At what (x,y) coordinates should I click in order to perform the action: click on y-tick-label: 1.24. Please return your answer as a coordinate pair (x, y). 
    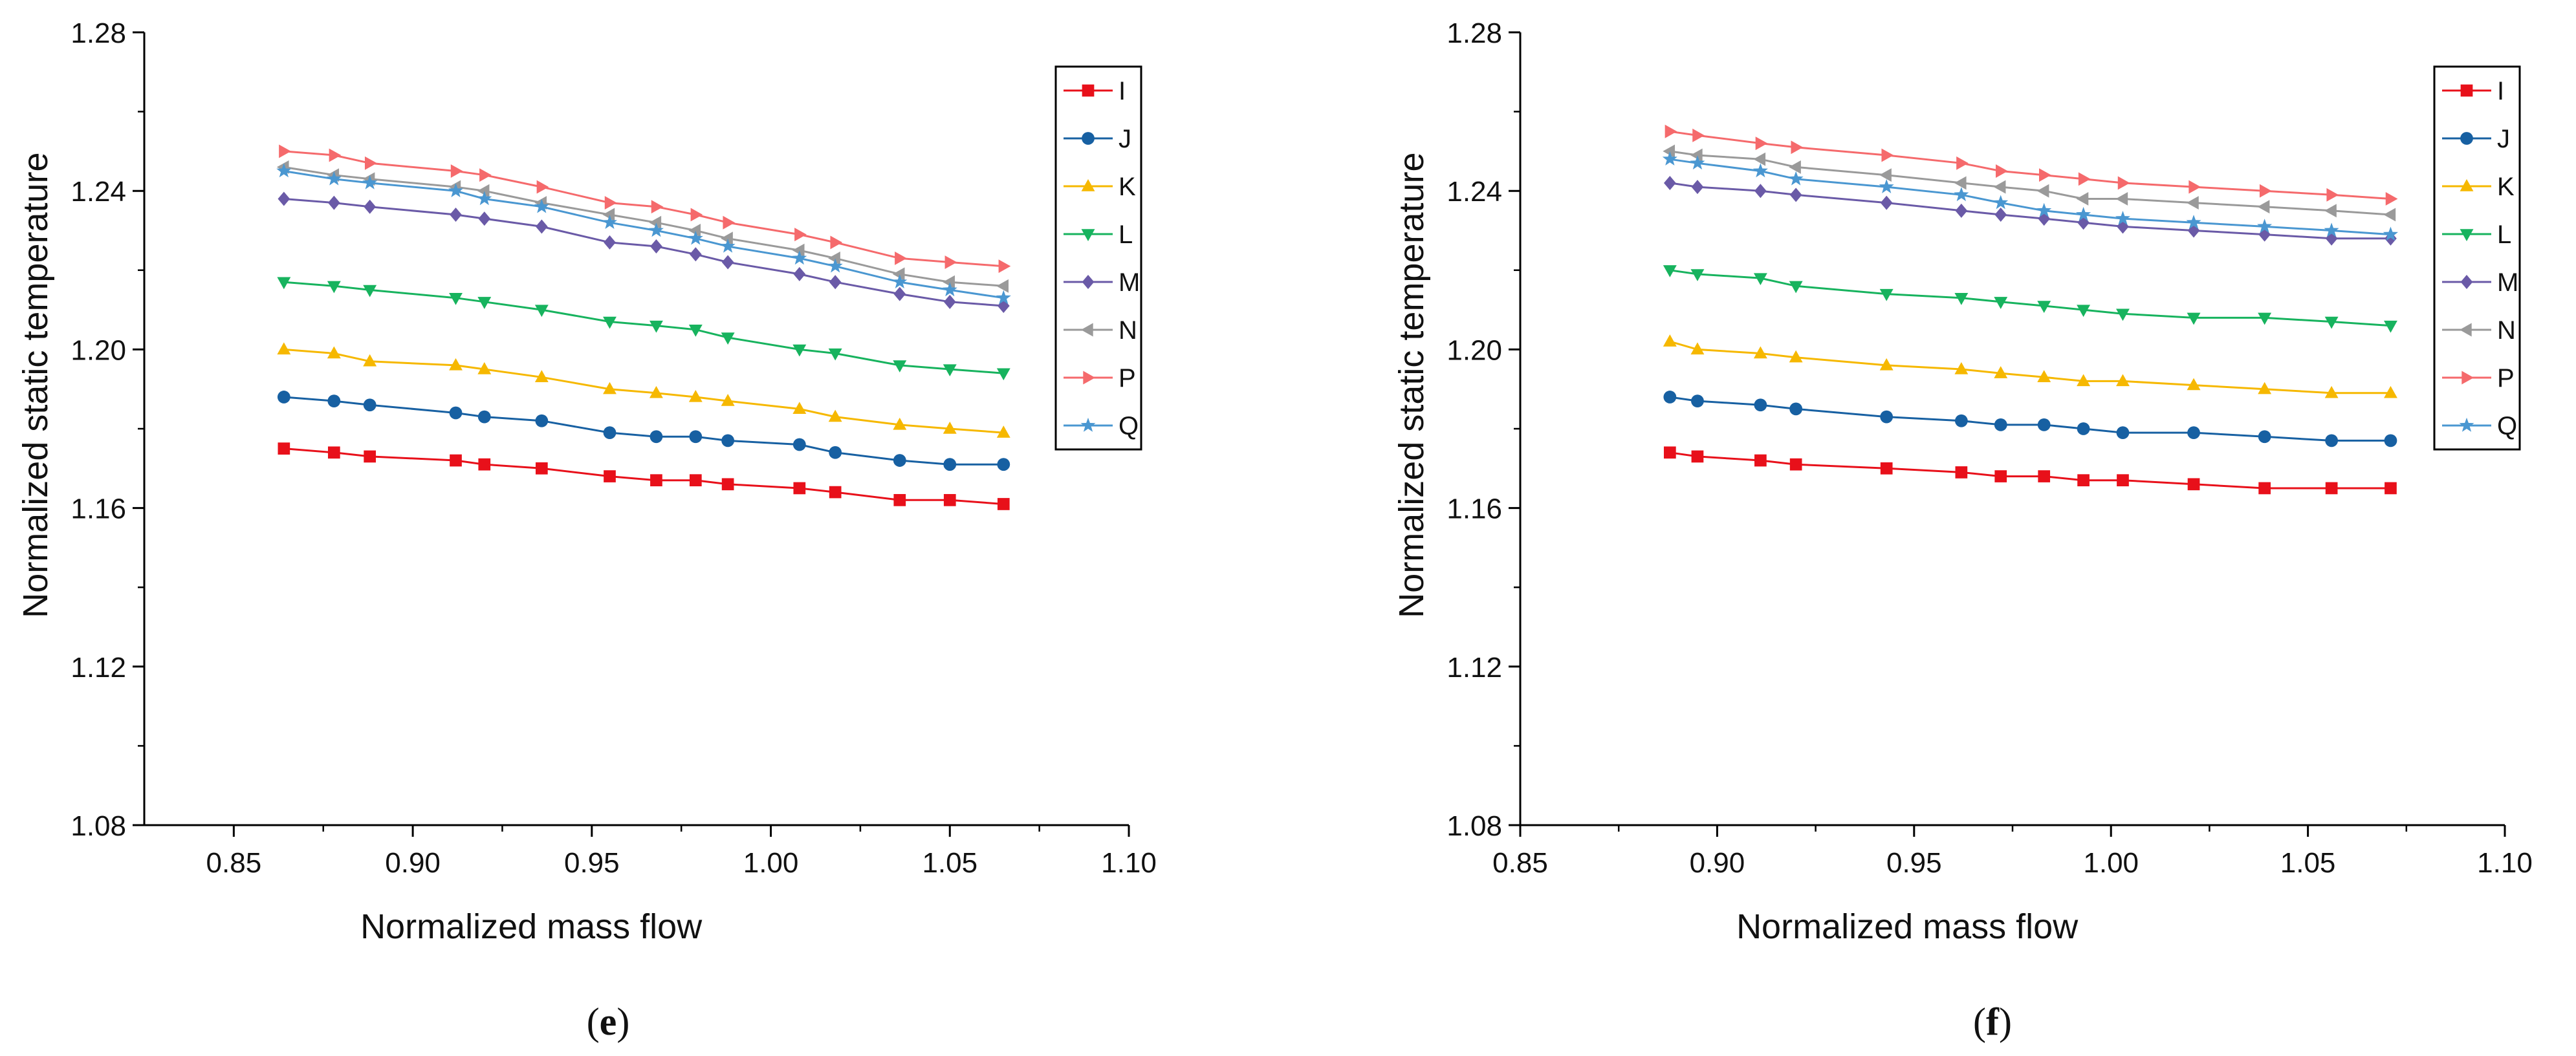
    Looking at the image, I should click on (1474, 192).